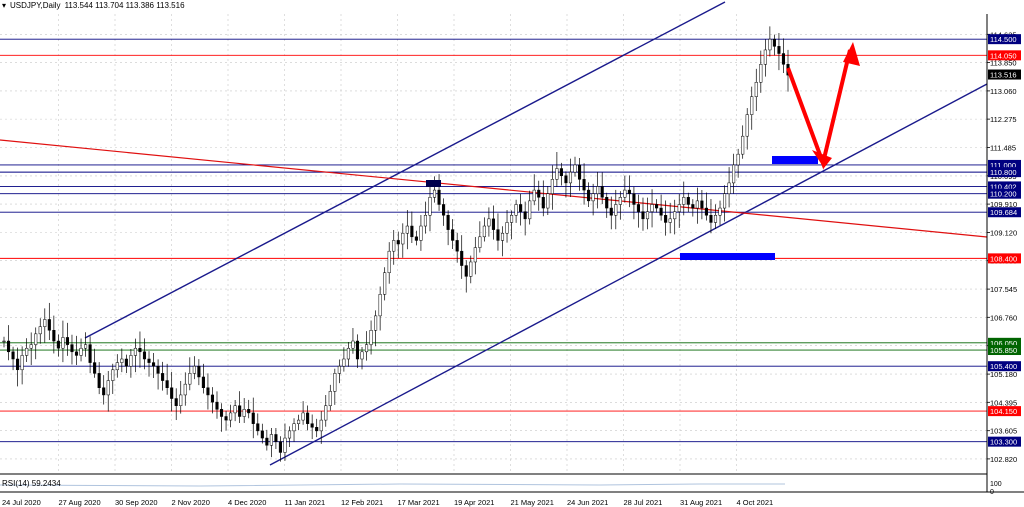 This screenshot has height=507, width=1024. I want to click on current-price-tag-text: 113.516, so click(1003, 75).